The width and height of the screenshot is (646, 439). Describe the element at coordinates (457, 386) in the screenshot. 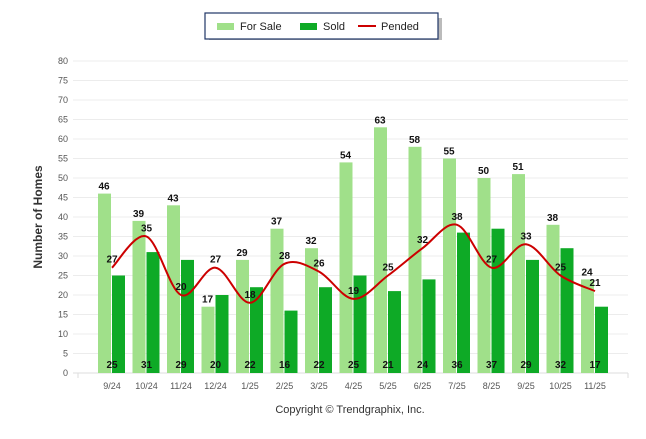

I see `x-tick-label: 7/25` at that location.